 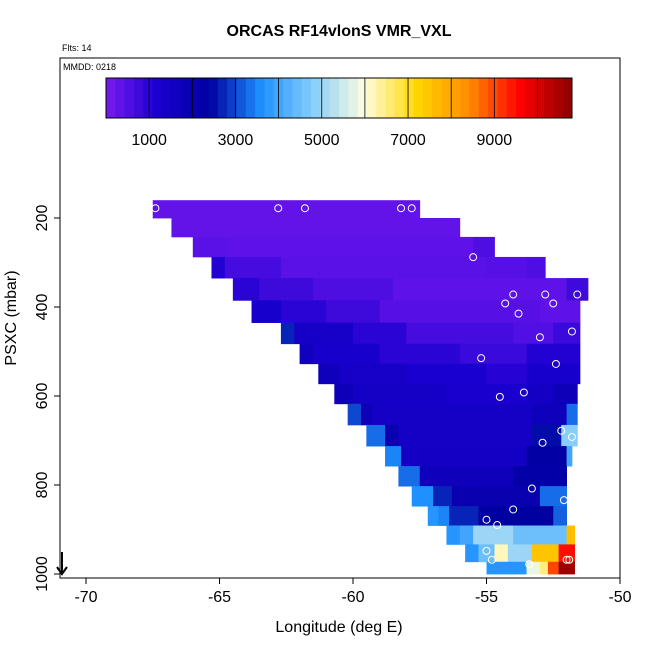 I want to click on x-tick-label: -55, so click(x=486, y=597).